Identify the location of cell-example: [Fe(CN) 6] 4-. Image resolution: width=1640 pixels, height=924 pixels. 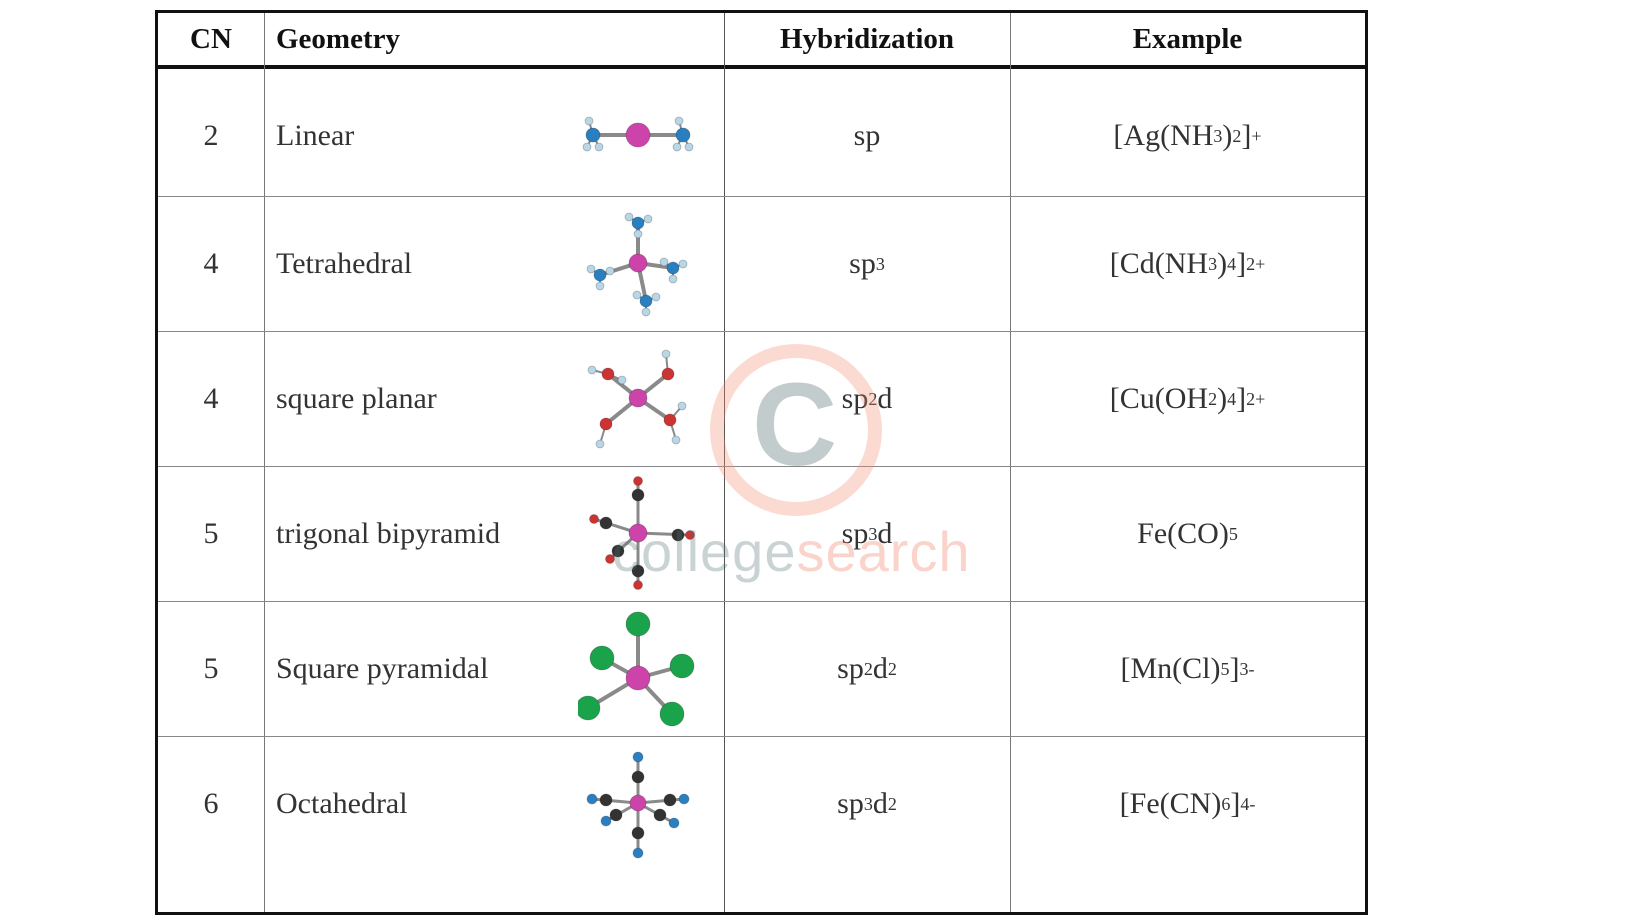
(1187, 804).